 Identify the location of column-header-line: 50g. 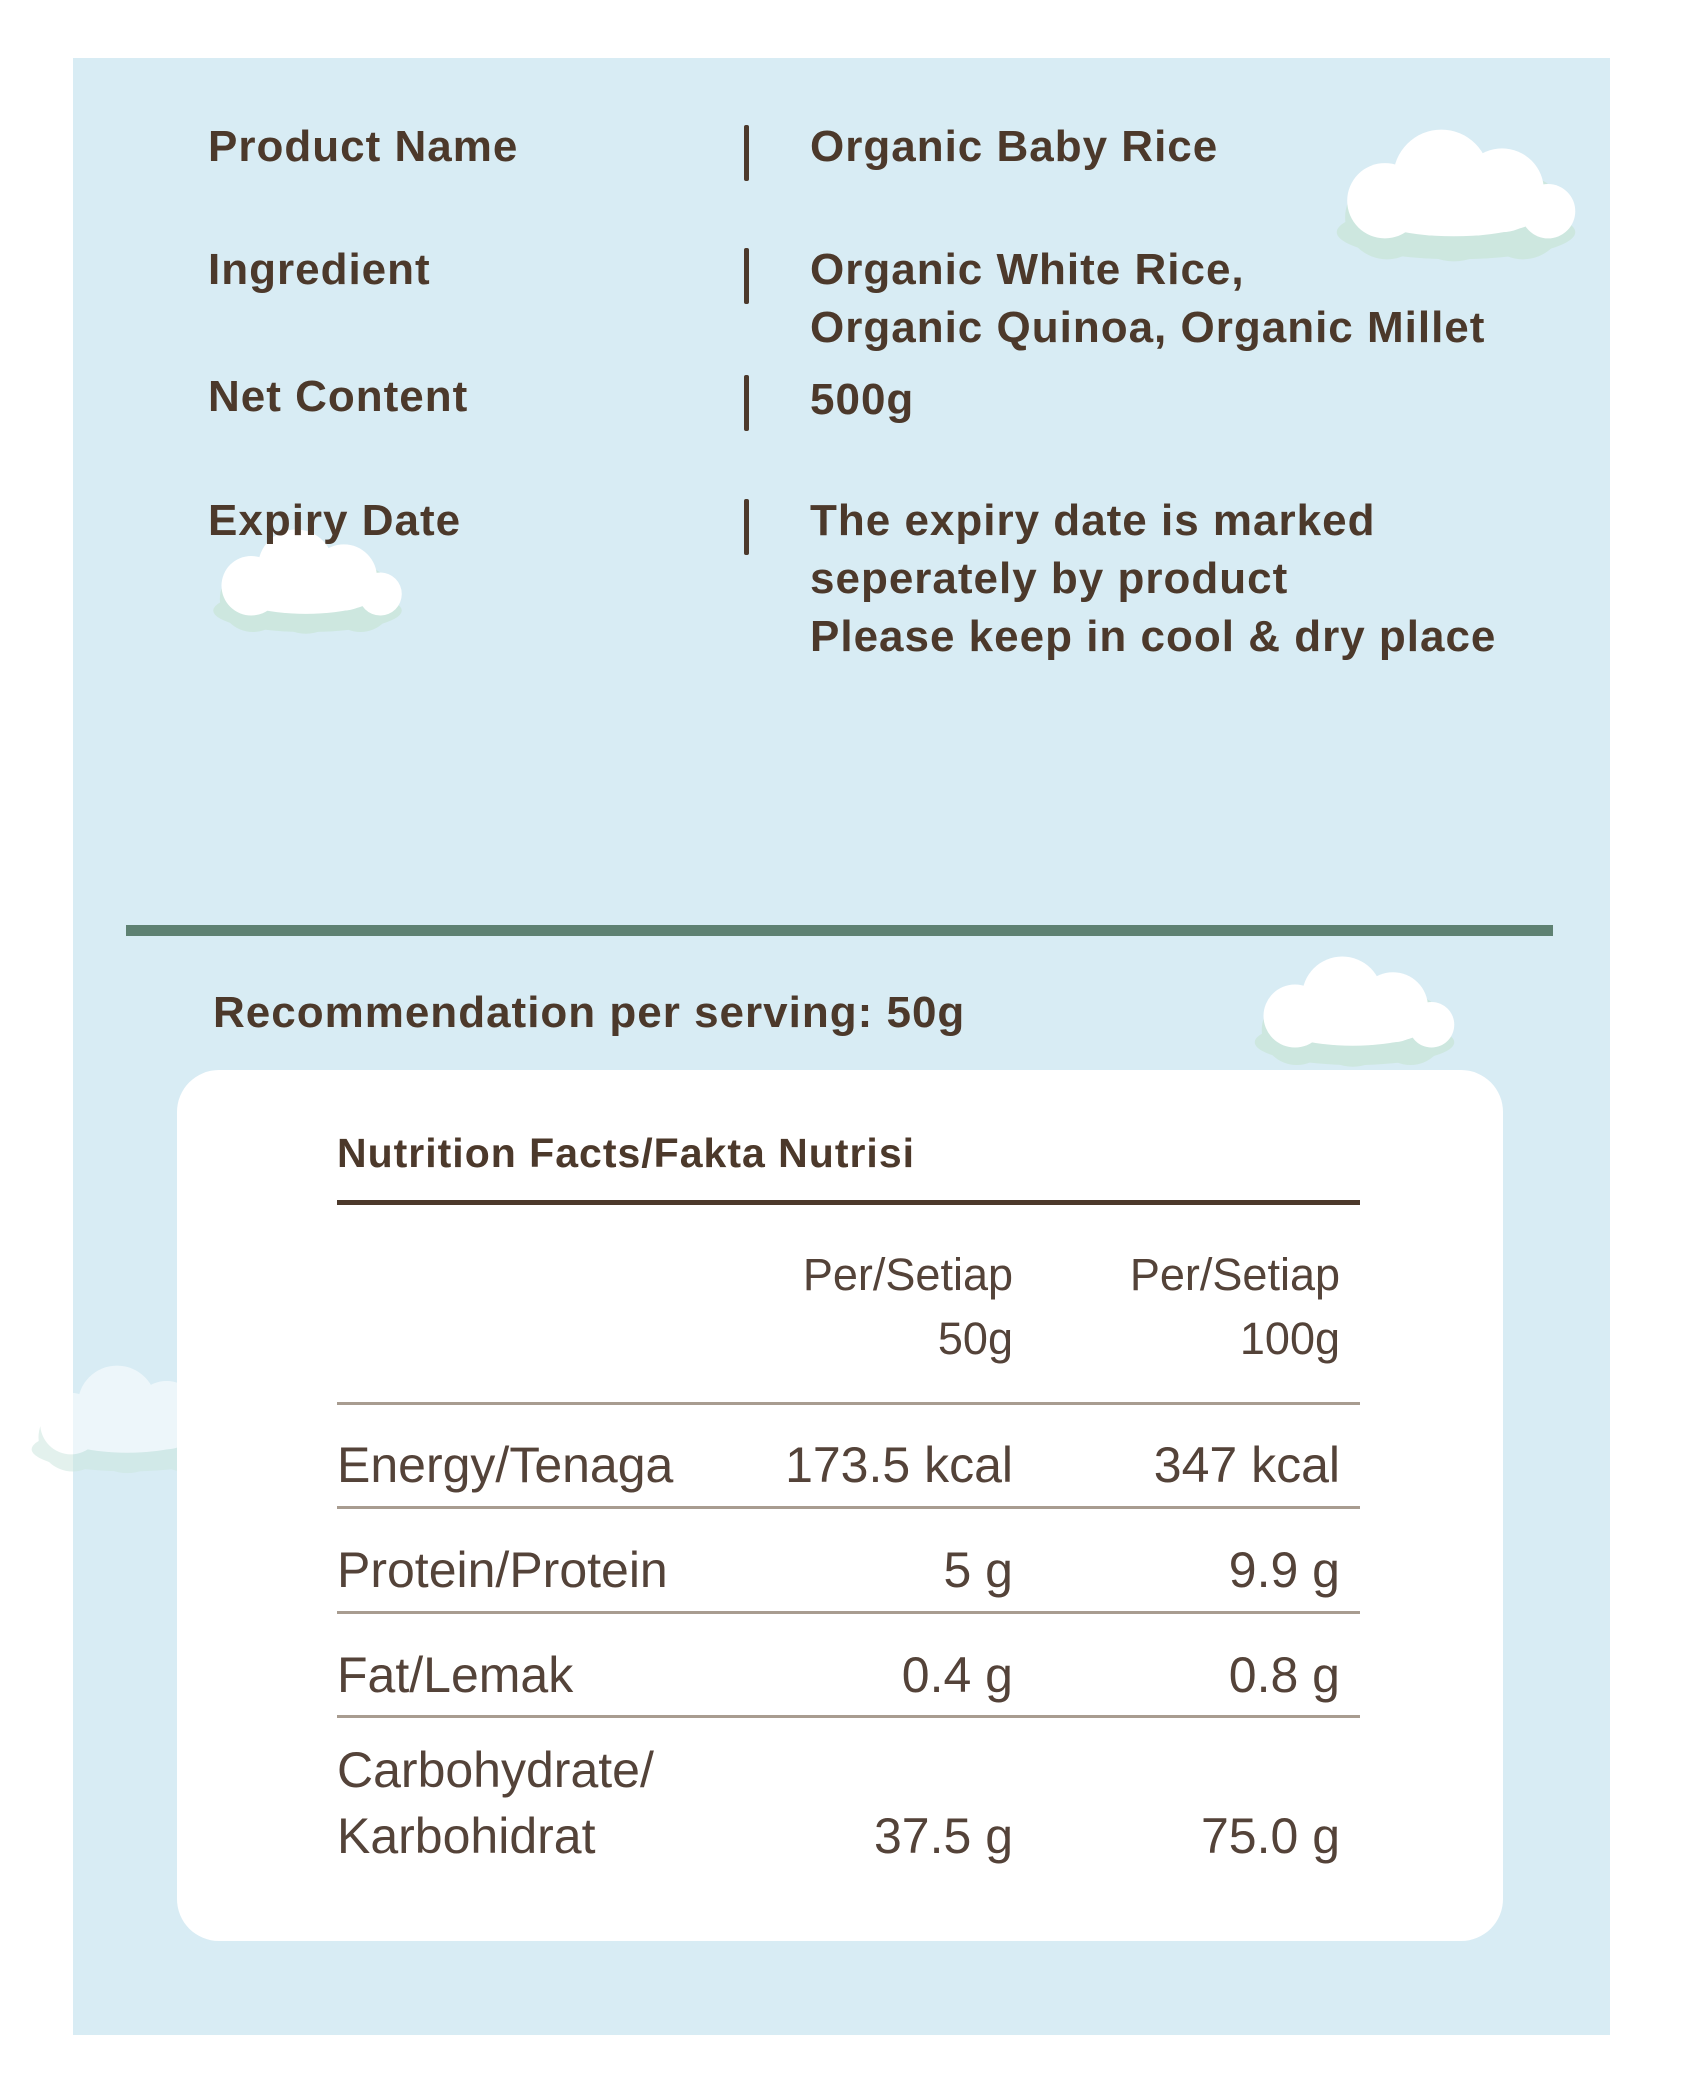
(975, 1338).